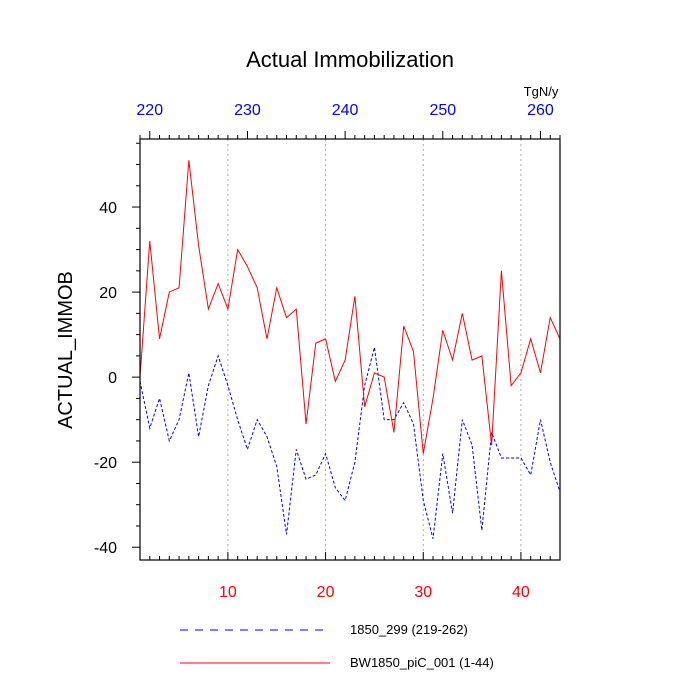 The width and height of the screenshot is (700, 700). I want to click on y-tick-label: 0, so click(112, 378).